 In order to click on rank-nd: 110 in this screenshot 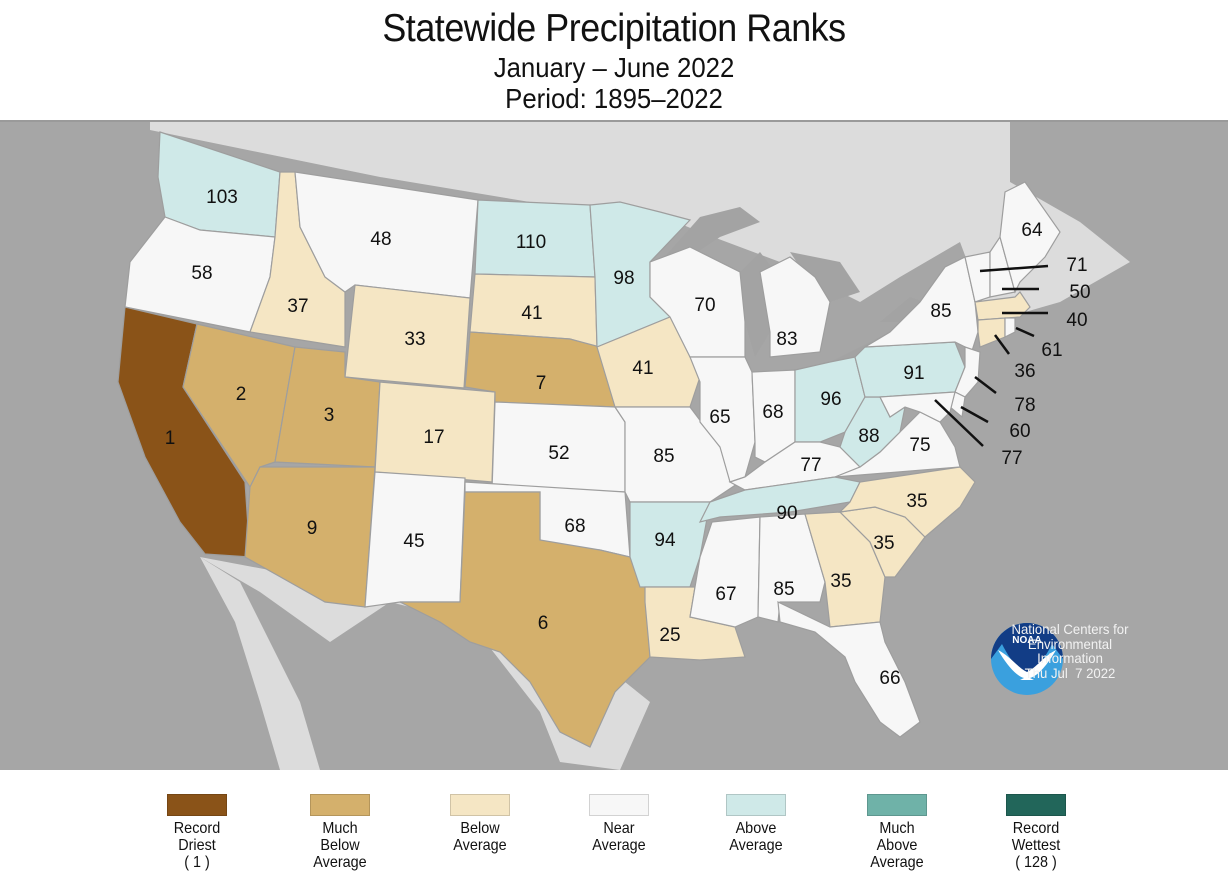, I will do `click(531, 242)`.